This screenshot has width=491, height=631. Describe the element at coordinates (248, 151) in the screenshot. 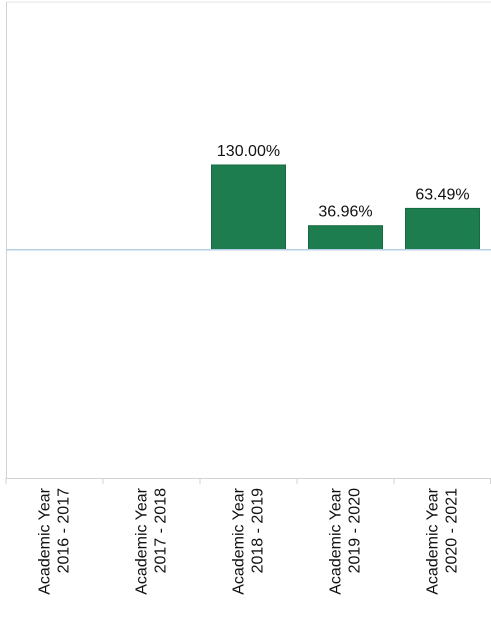

I see `bar-value-label-3: 130.00%` at that location.